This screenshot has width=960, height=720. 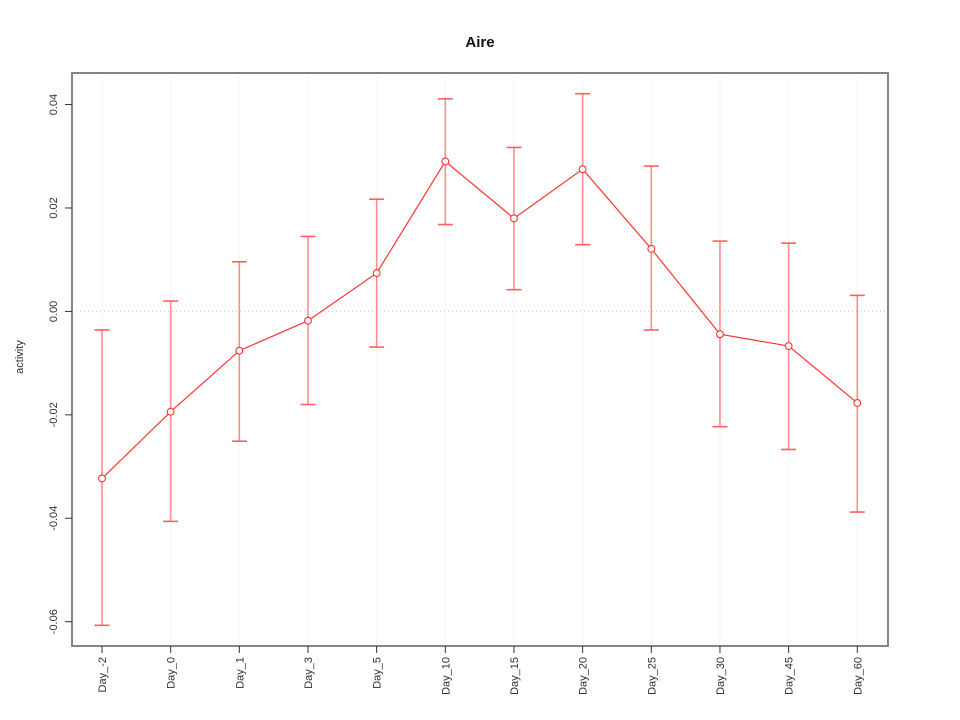 I want to click on x-tick-label: Day_20, so click(x=584, y=676).